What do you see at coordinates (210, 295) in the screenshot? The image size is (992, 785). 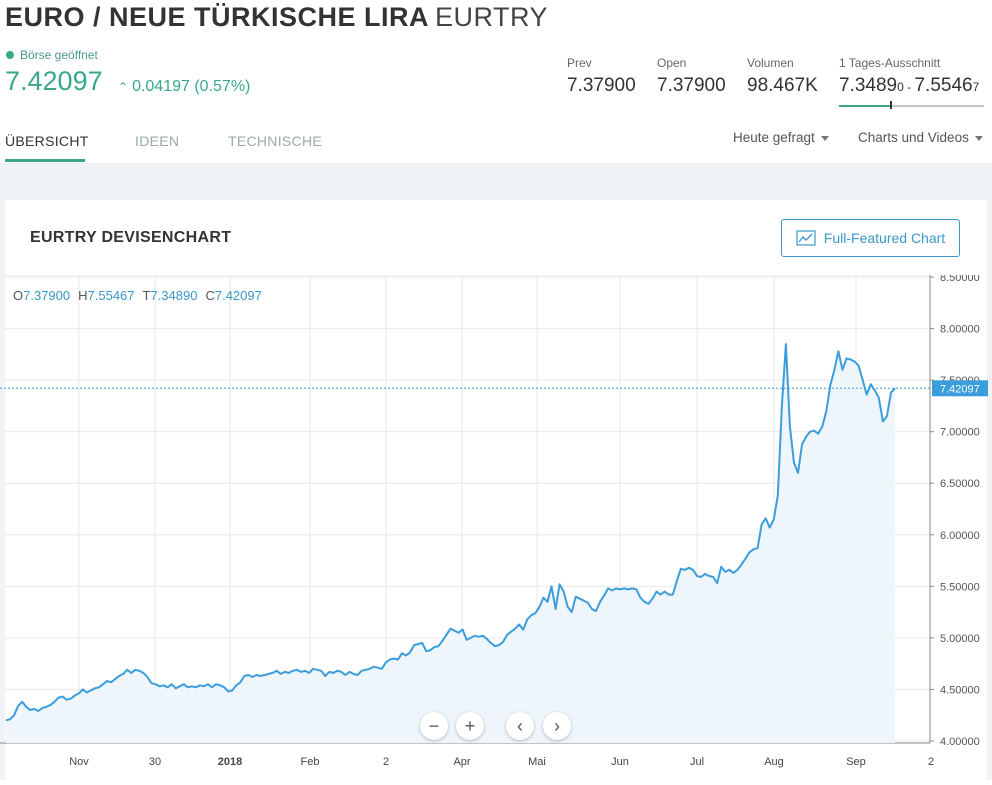 I see `ohlc-close-label: C` at bounding box center [210, 295].